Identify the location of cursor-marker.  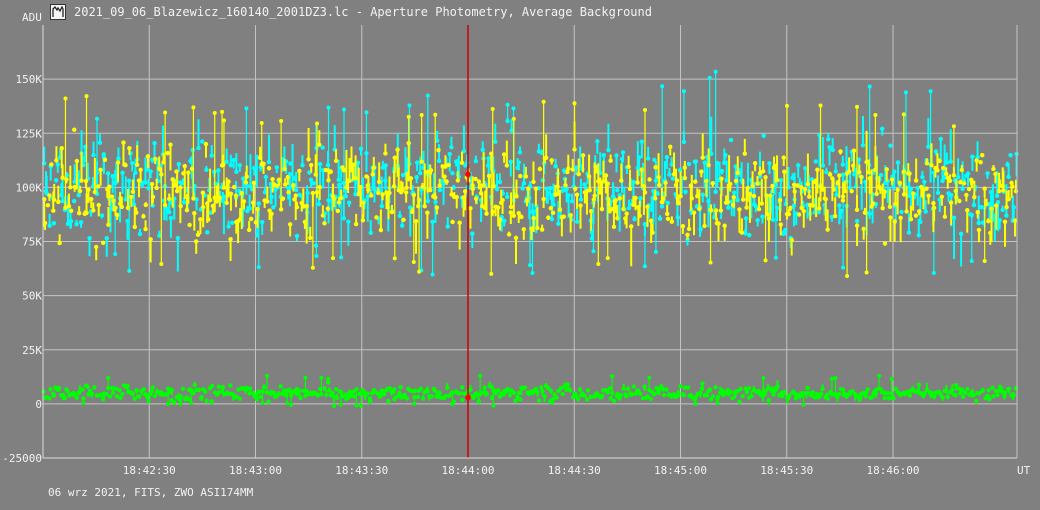
(468, 397).